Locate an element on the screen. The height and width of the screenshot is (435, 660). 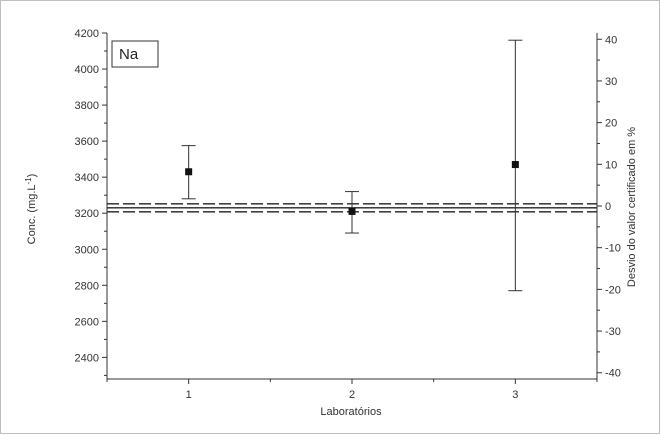
x-axis-label: Laboratórios is located at coordinates (351, 412).